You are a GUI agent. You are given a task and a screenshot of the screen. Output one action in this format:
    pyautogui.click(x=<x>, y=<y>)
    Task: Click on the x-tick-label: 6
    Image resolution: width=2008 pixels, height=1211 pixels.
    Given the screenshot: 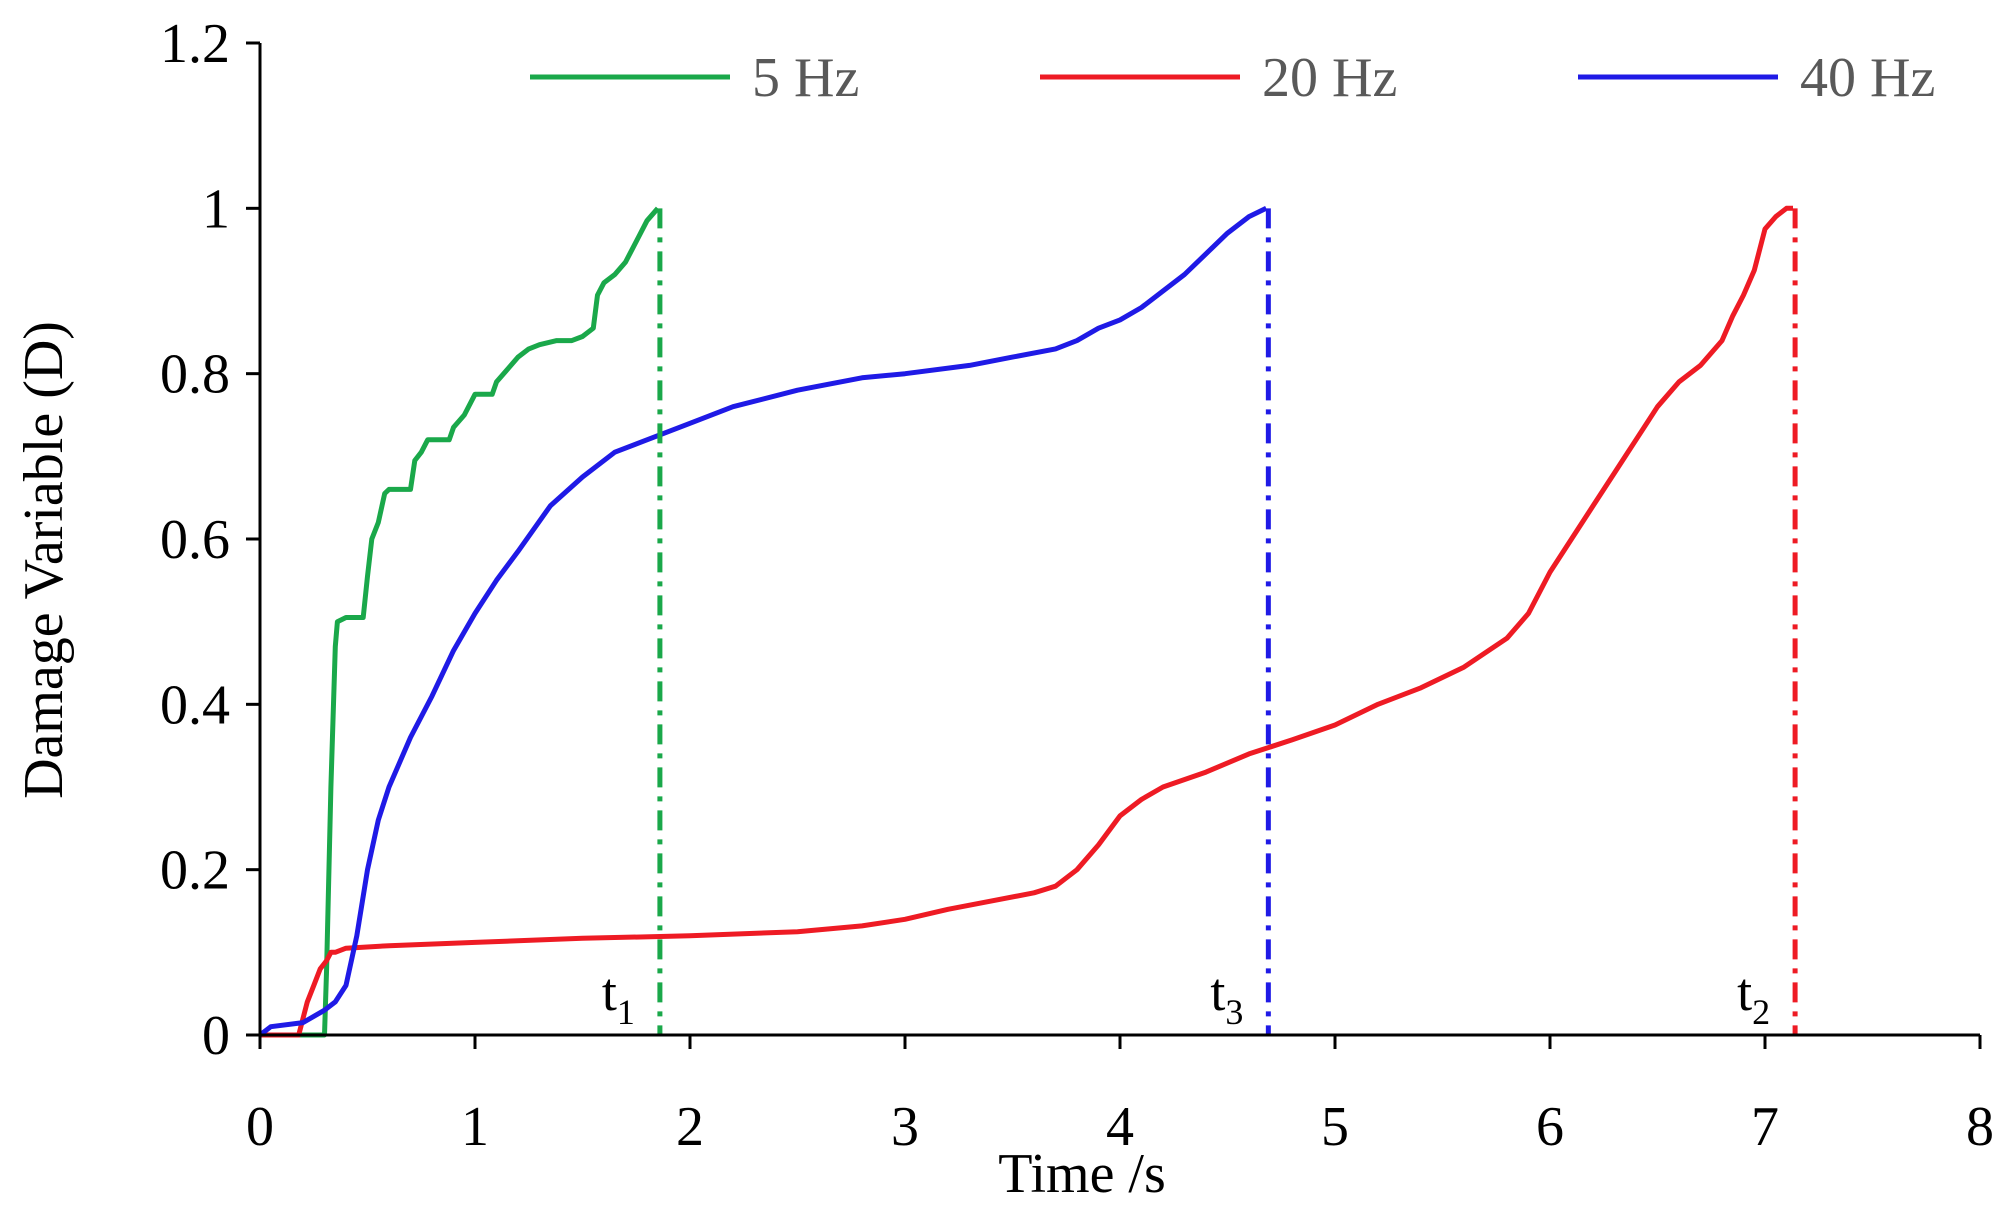 What is the action you would take?
    pyautogui.click(x=1550, y=1127)
    